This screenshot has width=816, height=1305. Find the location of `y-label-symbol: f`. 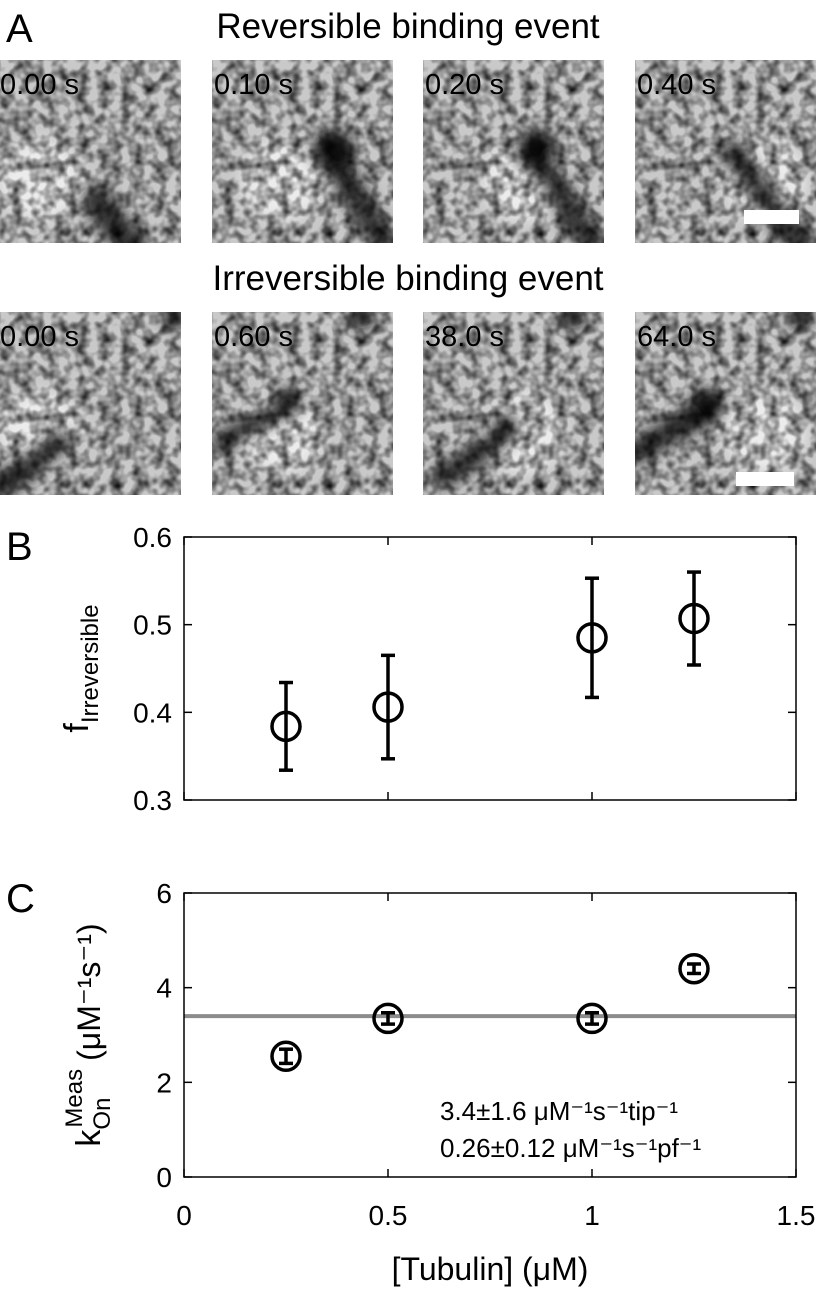

y-label-symbol: f is located at coordinates (77, 728).